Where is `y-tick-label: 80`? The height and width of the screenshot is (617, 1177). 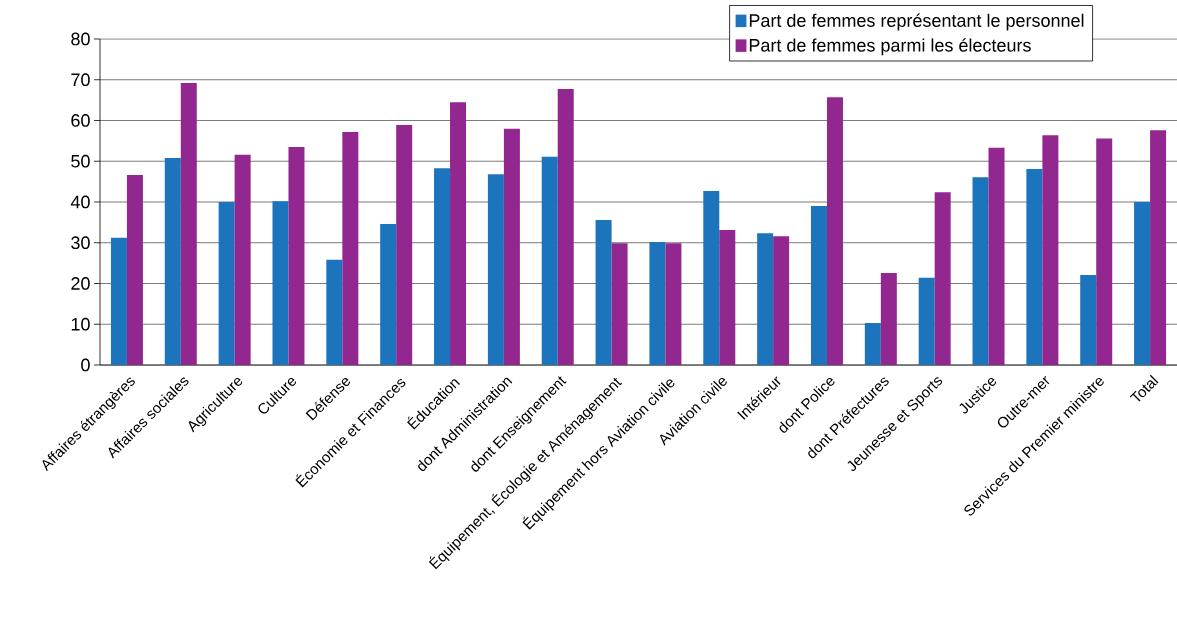 y-tick-label: 80 is located at coordinates (80, 39).